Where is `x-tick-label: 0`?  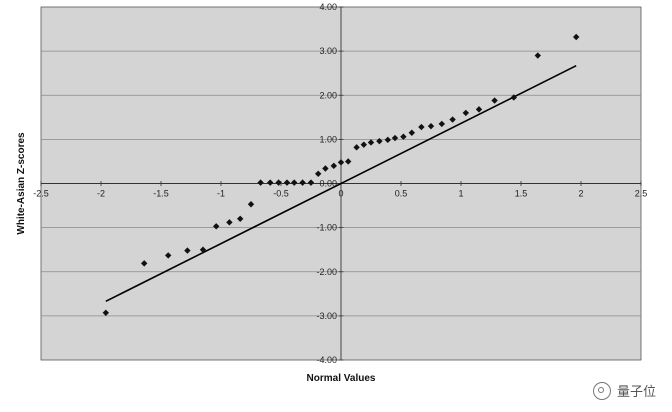
x-tick-label: 0 is located at coordinates (340, 194).